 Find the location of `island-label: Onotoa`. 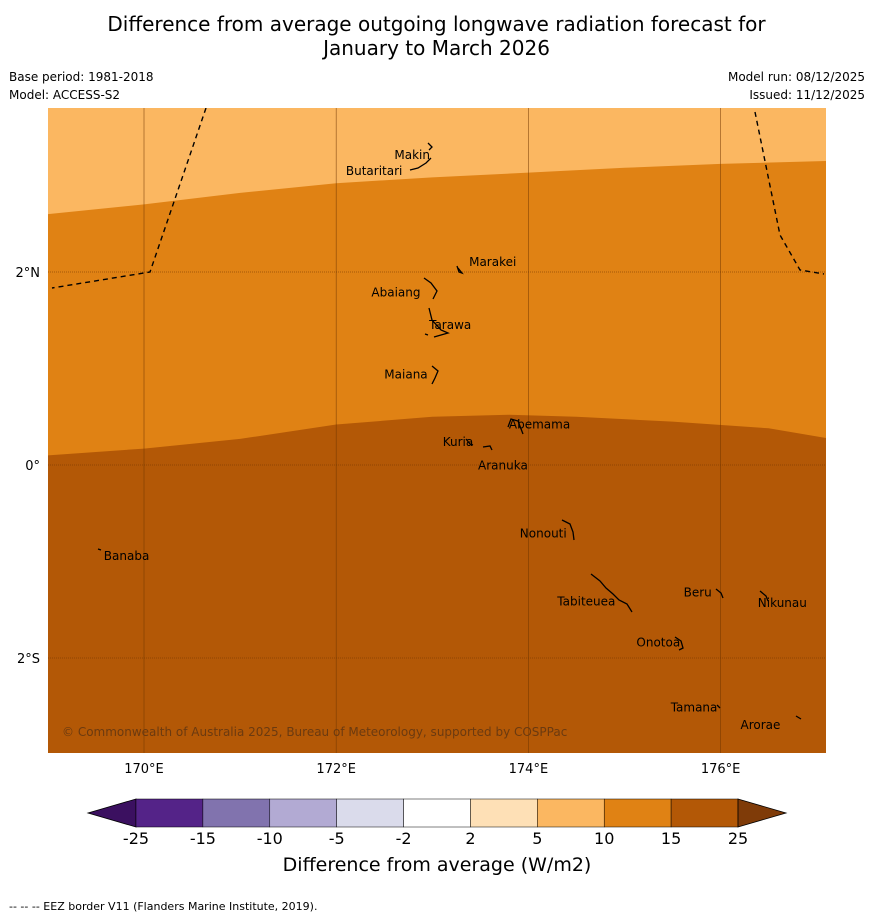

island-label: Onotoa is located at coordinates (658, 643).